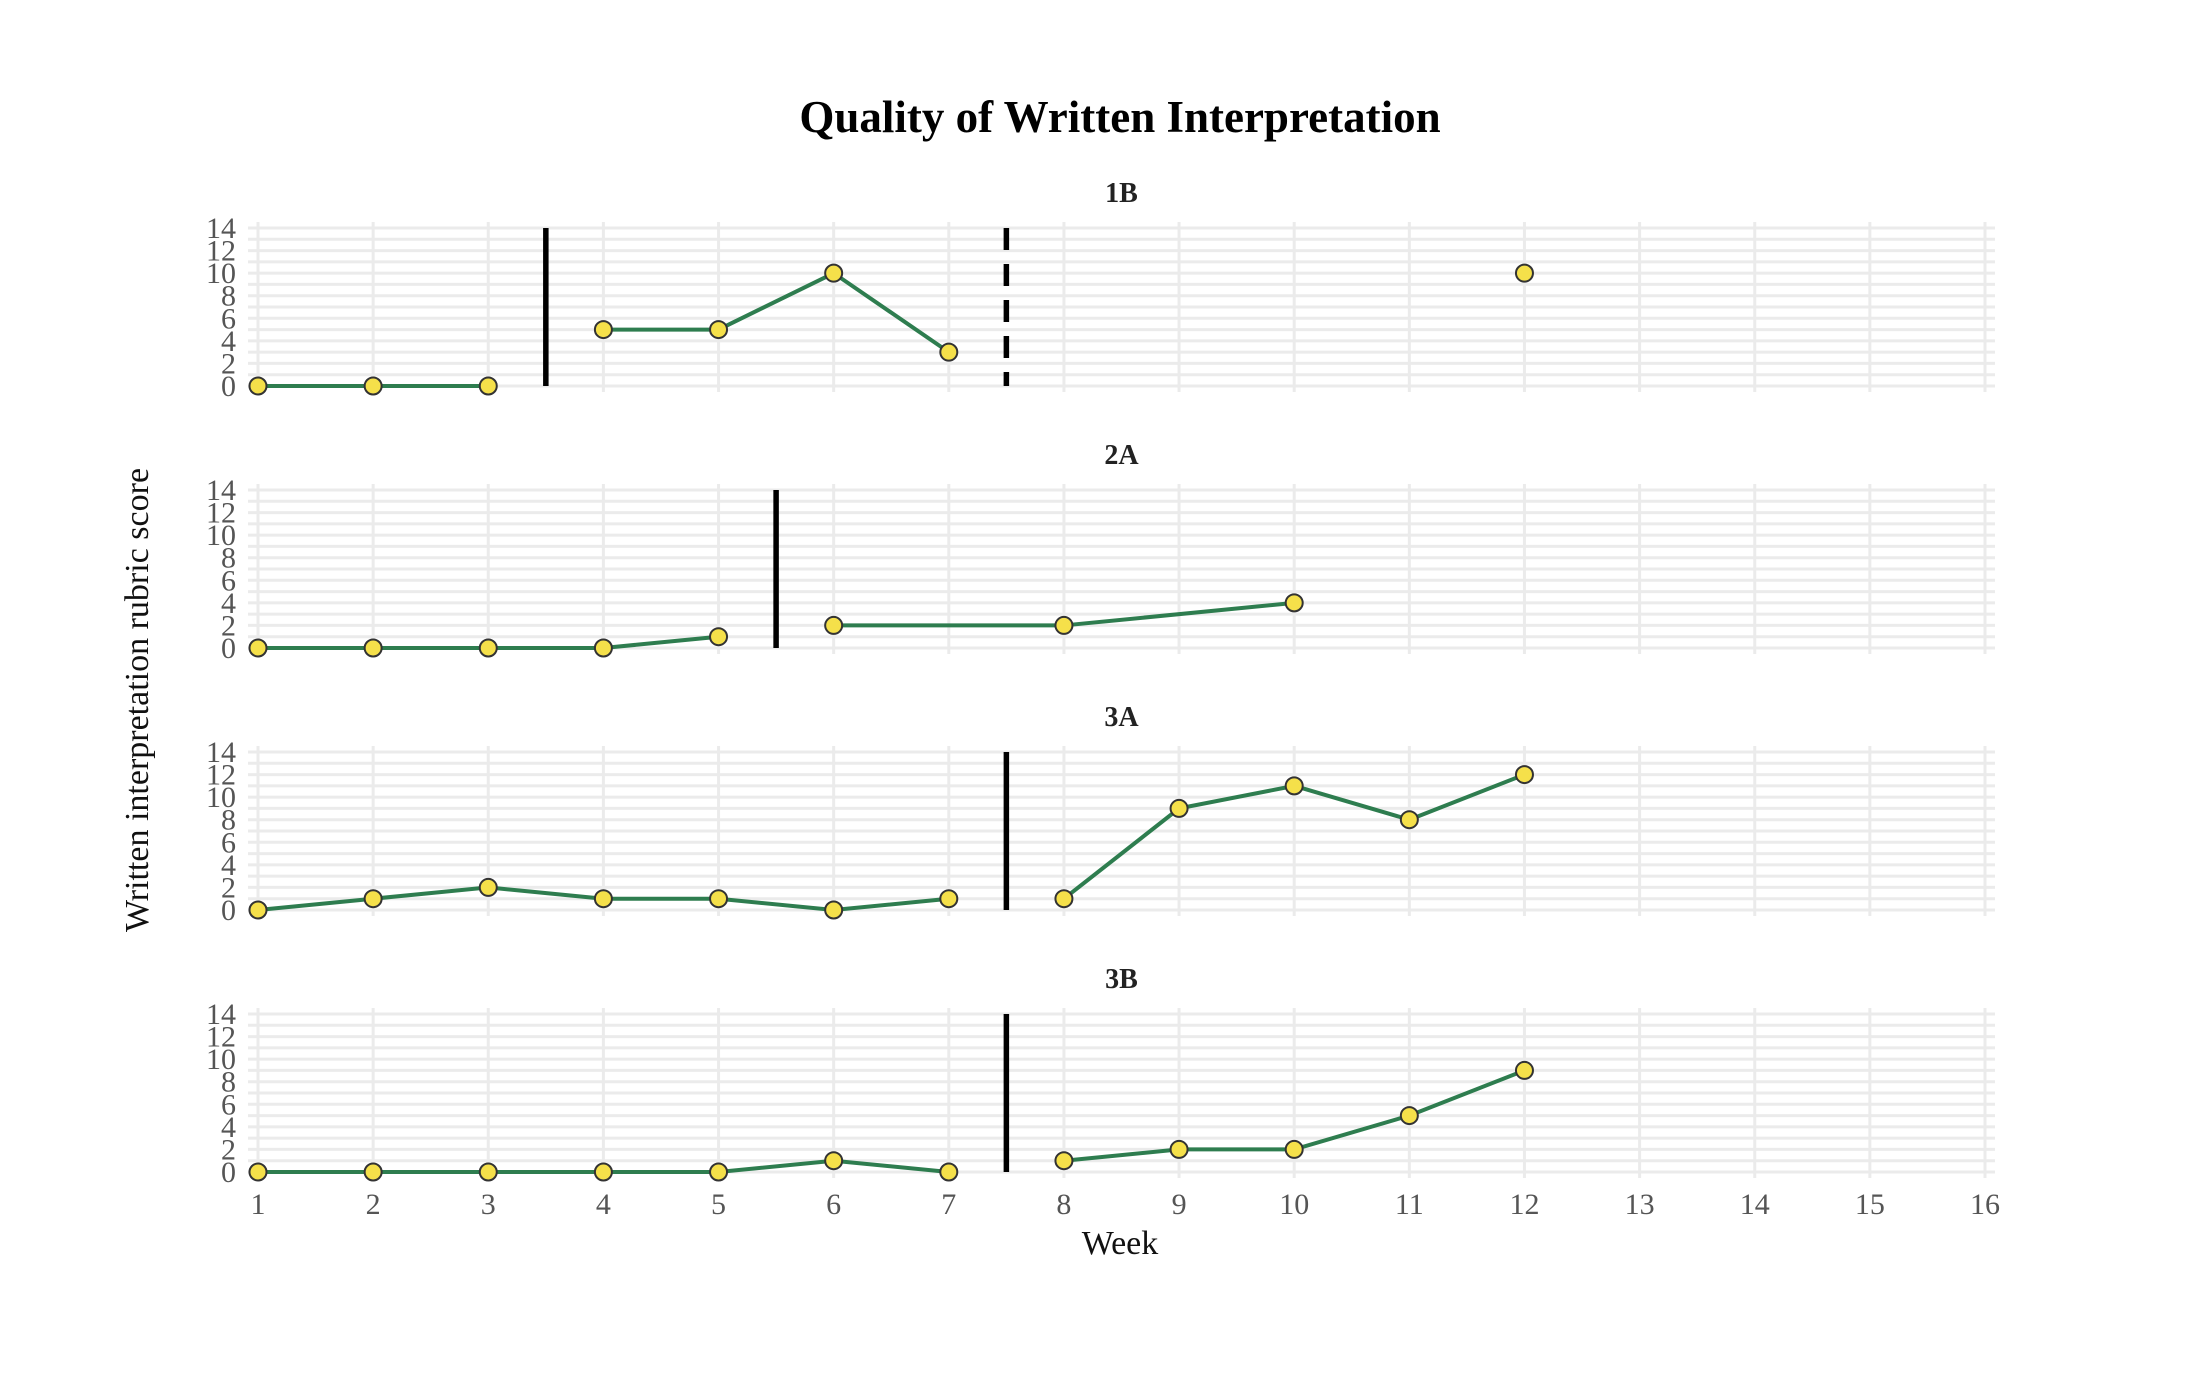 The height and width of the screenshot is (1394, 2193). What do you see at coordinates (1870, 1204) in the screenshot?
I see `x-tick-label: 15` at bounding box center [1870, 1204].